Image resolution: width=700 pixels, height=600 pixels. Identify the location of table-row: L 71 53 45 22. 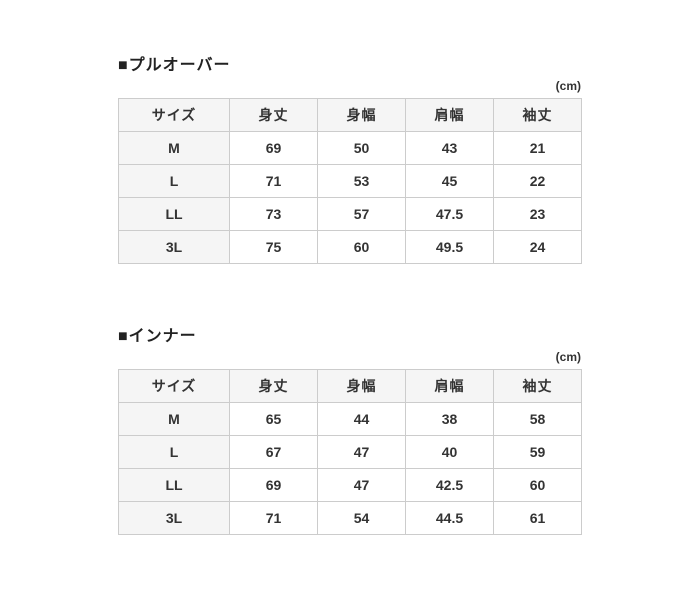
(350, 181).